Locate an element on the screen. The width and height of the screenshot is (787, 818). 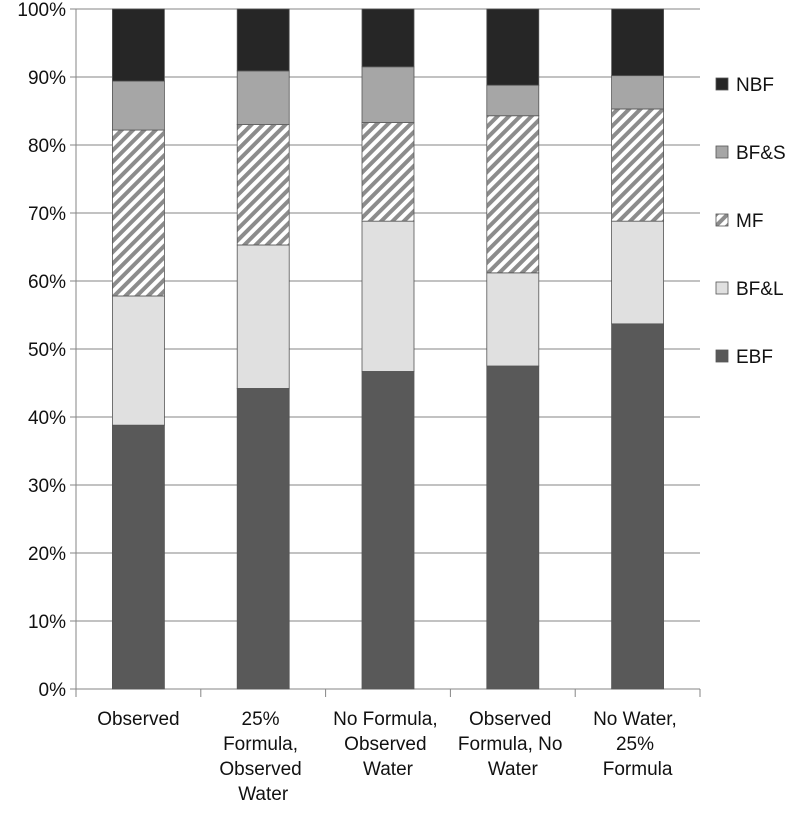
y-tick-label: 60% is located at coordinates (47, 282).